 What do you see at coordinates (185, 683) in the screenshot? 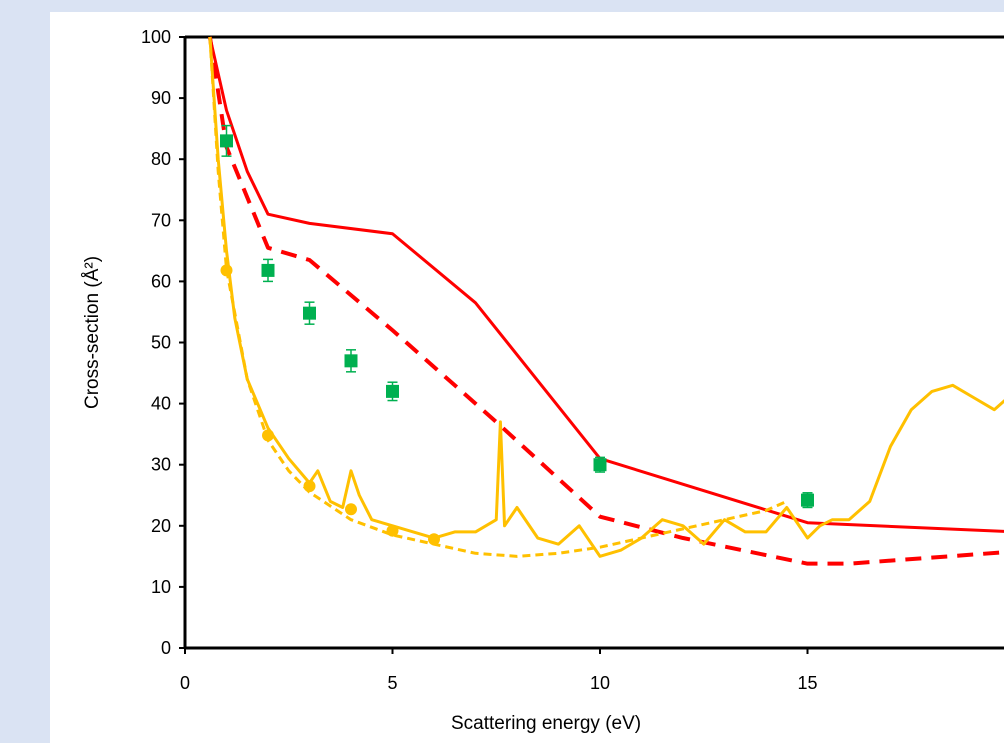
I see `x-tick-label: 0` at bounding box center [185, 683].